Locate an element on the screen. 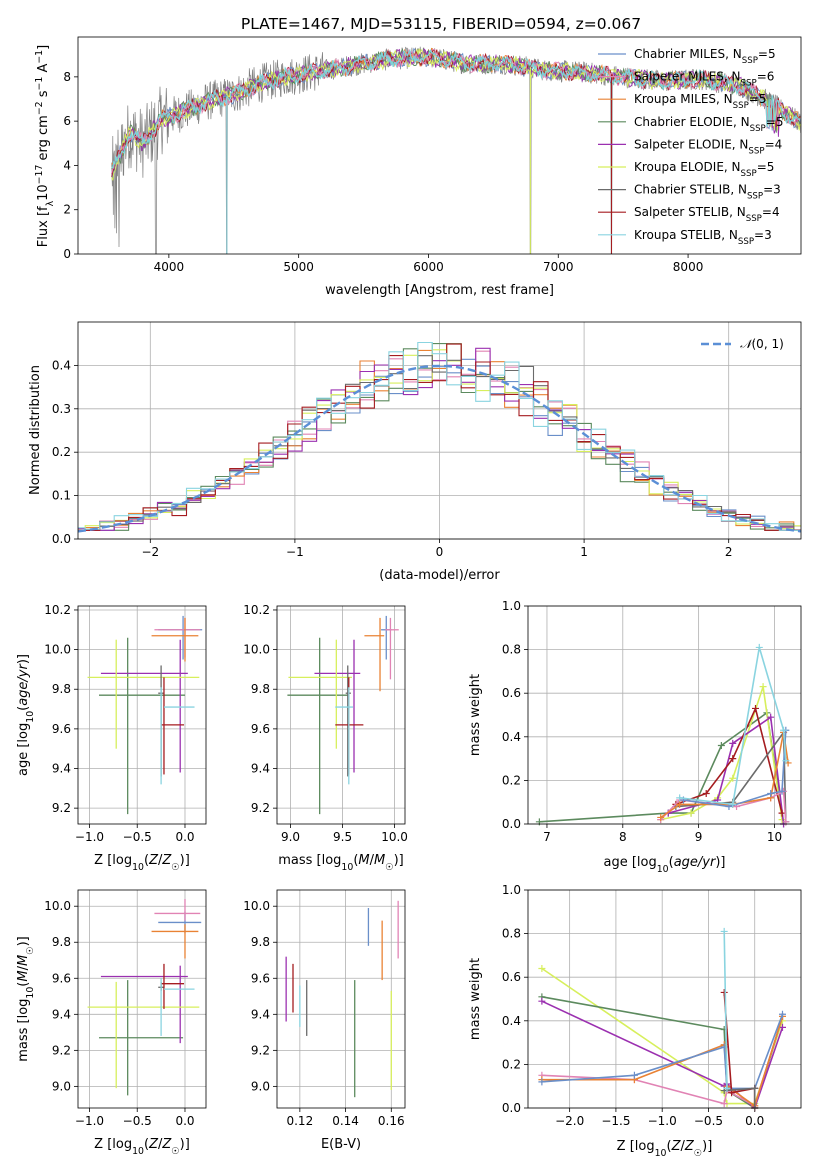 Image resolution: width=819 pixels, height=1170 pixels. label-part: Chabrier STELIB, N is located at coordinates (690, 190).